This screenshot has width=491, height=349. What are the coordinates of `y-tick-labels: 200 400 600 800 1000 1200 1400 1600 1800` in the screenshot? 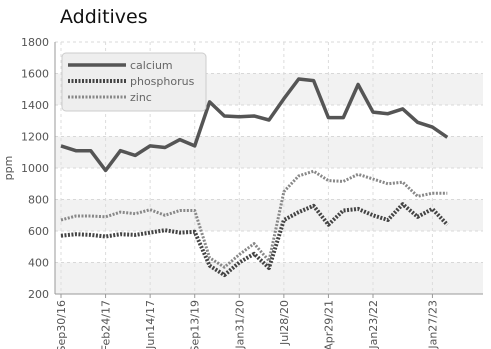 It's located at (35, 168).